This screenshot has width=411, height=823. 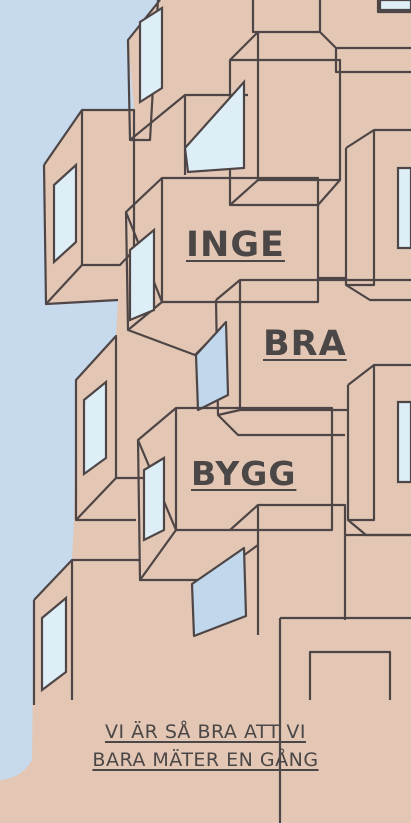 I want to click on tagline-line-1: VI ÄR SÅ BRA ATT VI, so click(x=205, y=732).